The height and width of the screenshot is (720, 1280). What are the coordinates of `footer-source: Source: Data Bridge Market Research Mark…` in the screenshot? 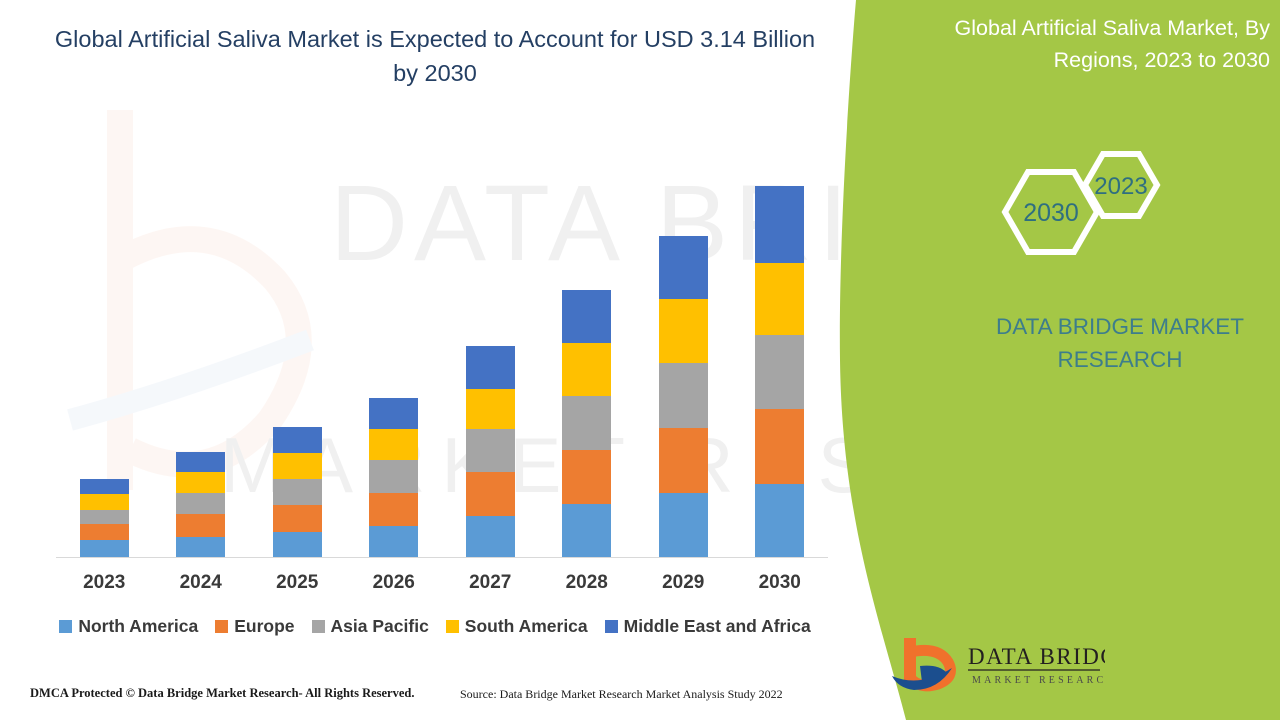 It's located at (621, 694).